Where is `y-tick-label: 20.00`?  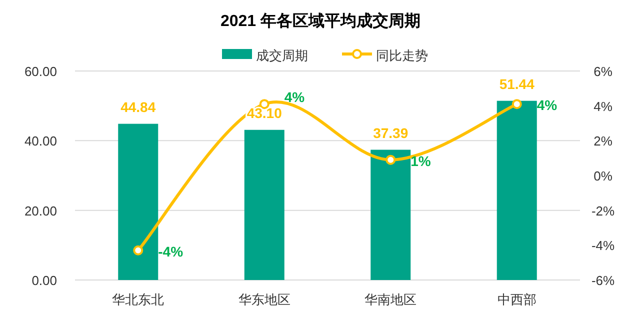
y-tick-label: 20.00 is located at coordinates (40, 210).